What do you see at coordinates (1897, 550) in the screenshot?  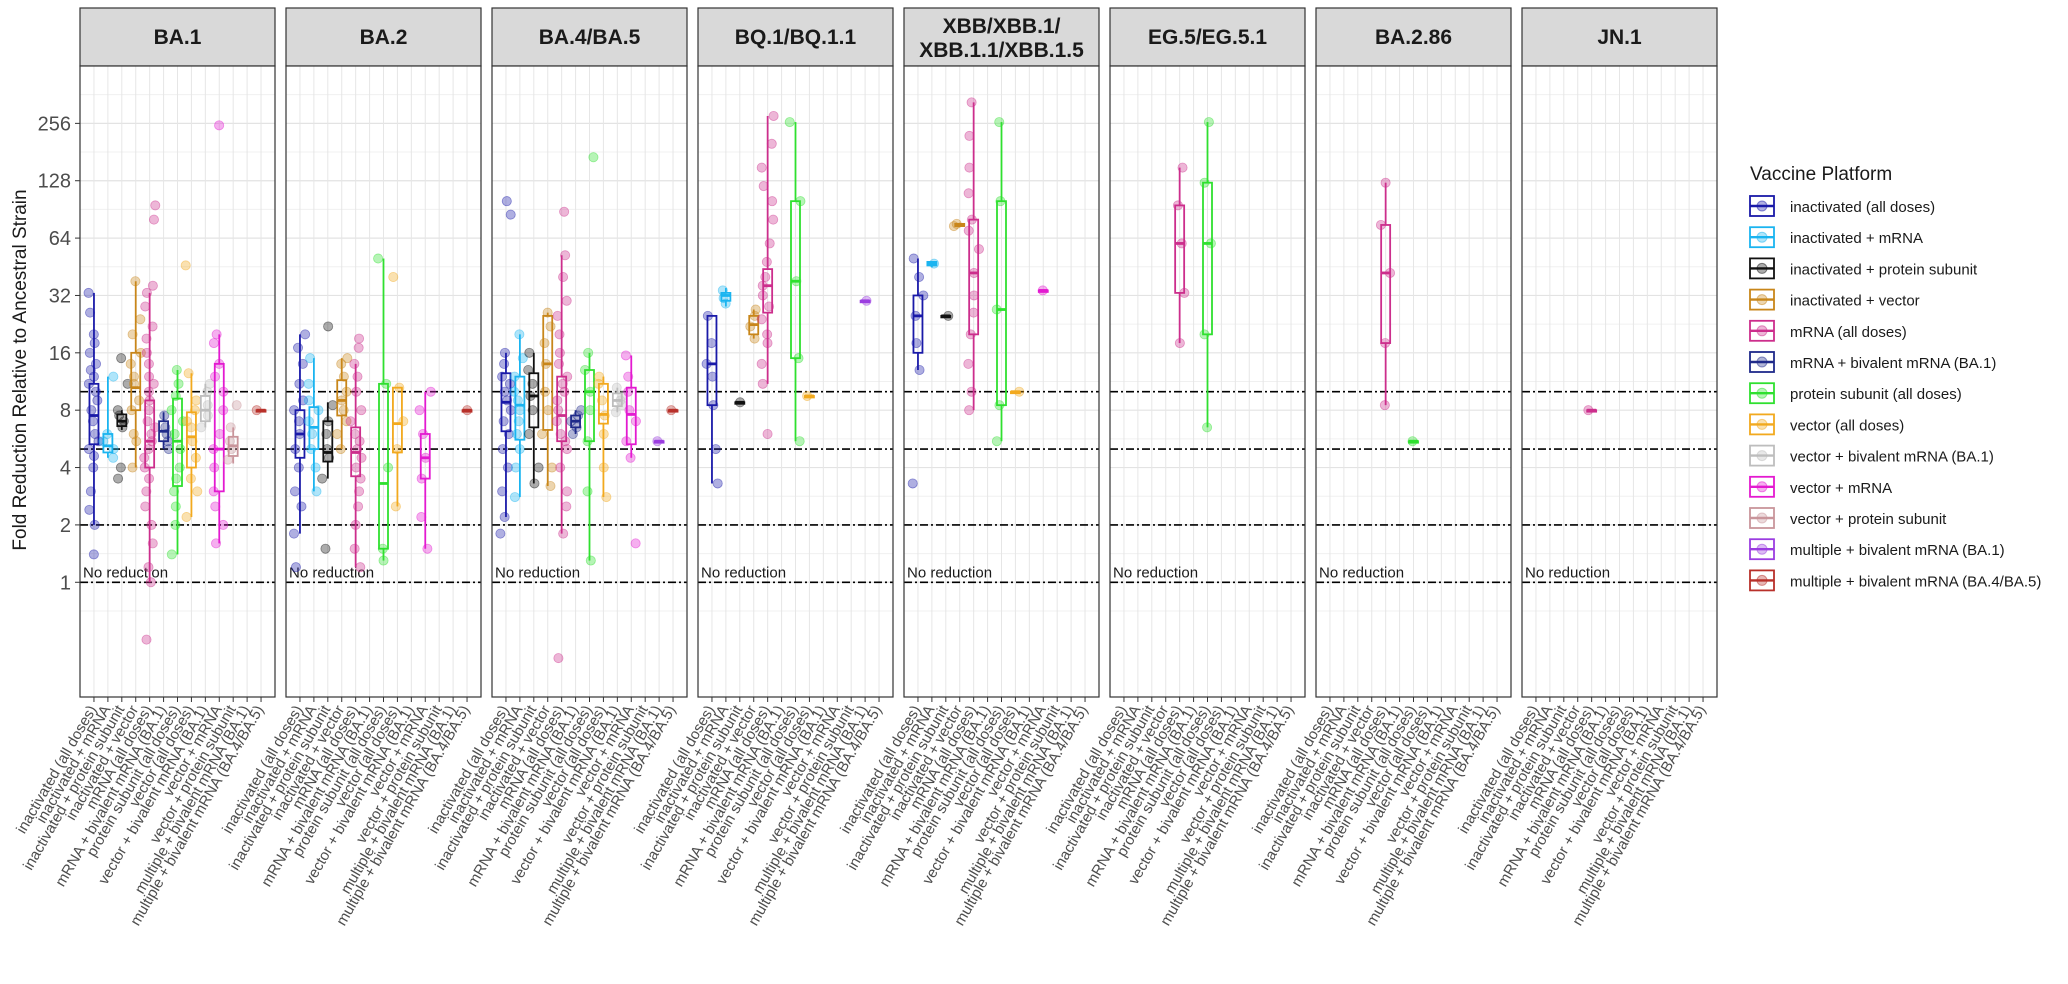 I see `legend-label: multiple + bivalent mRNA (BA.1)` at bounding box center [1897, 550].